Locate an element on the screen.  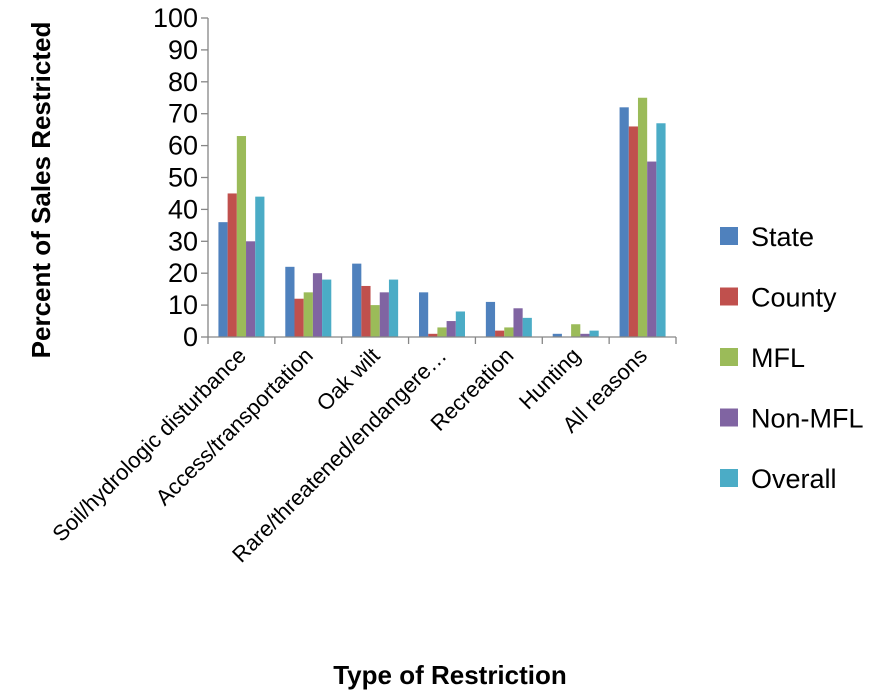
y-tick-label: 20 is located at coordinates (183, 273).